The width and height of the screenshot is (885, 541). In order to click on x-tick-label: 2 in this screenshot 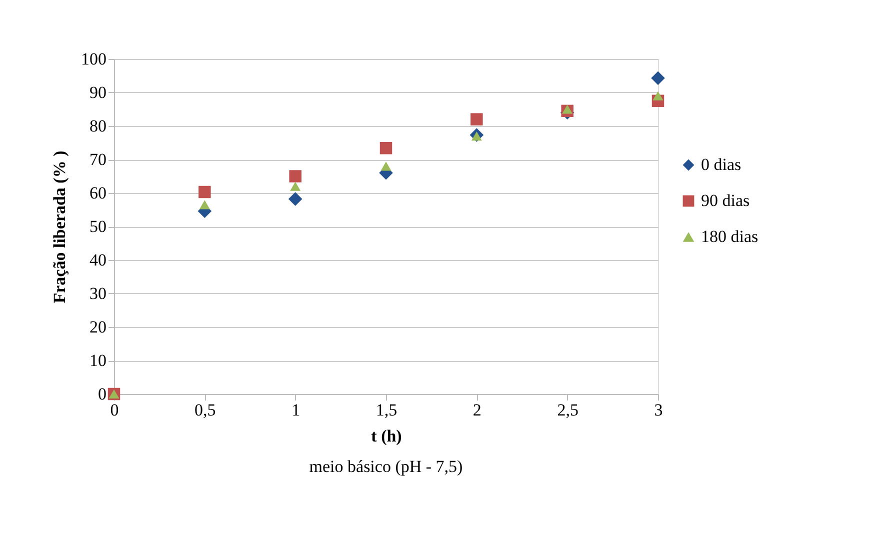, I will do `click(477, 410)`.